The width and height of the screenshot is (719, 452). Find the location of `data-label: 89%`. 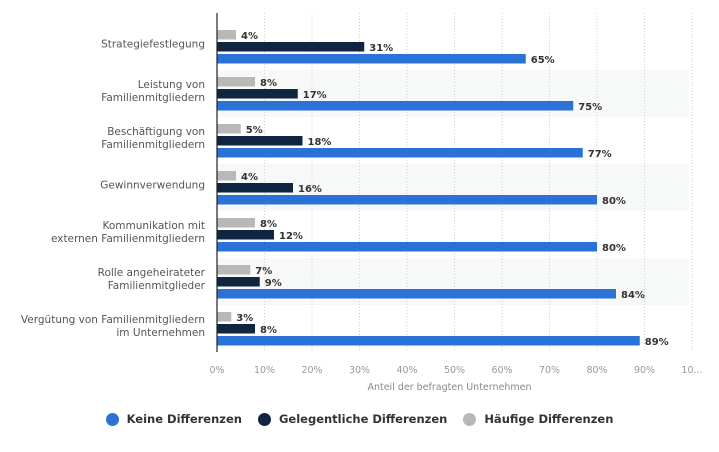

data-label: 89% is located at coordinates (657, 342).